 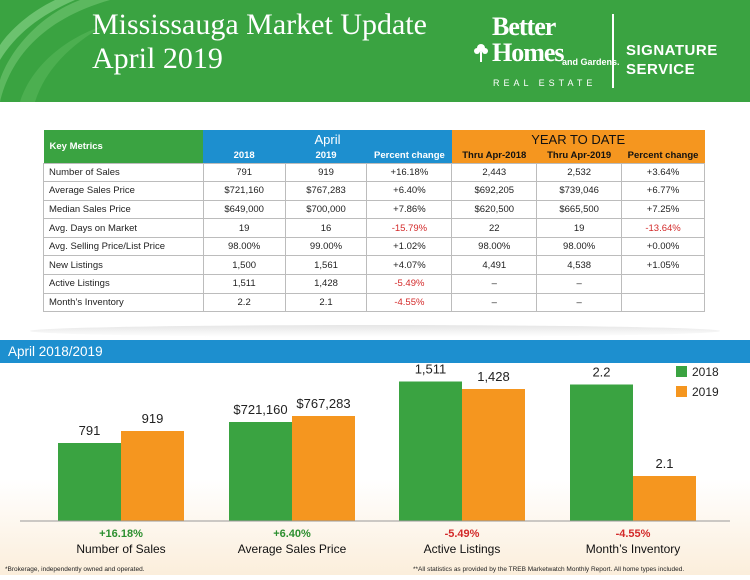 I want to click on category-label: Active Listings, so click(x=462, y=549).